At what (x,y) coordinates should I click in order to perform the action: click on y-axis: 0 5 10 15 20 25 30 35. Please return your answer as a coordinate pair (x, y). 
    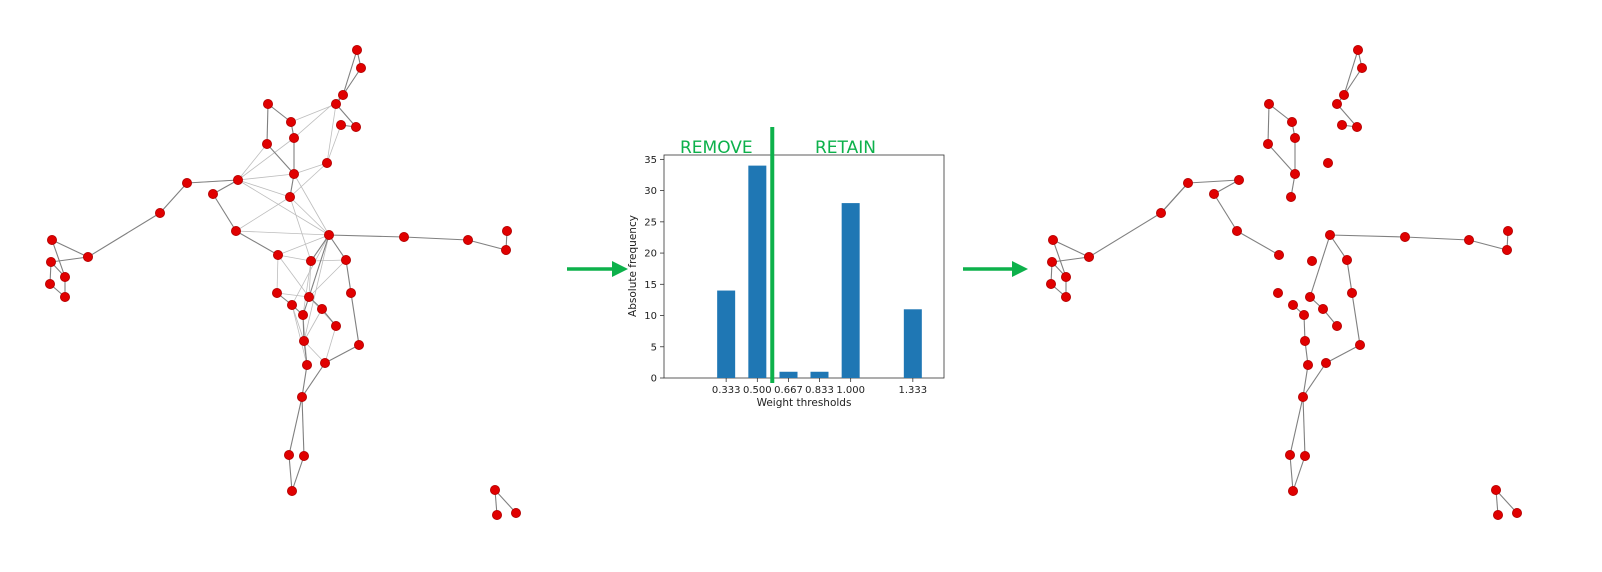
    Looking at the image, I should click on (654, 270).